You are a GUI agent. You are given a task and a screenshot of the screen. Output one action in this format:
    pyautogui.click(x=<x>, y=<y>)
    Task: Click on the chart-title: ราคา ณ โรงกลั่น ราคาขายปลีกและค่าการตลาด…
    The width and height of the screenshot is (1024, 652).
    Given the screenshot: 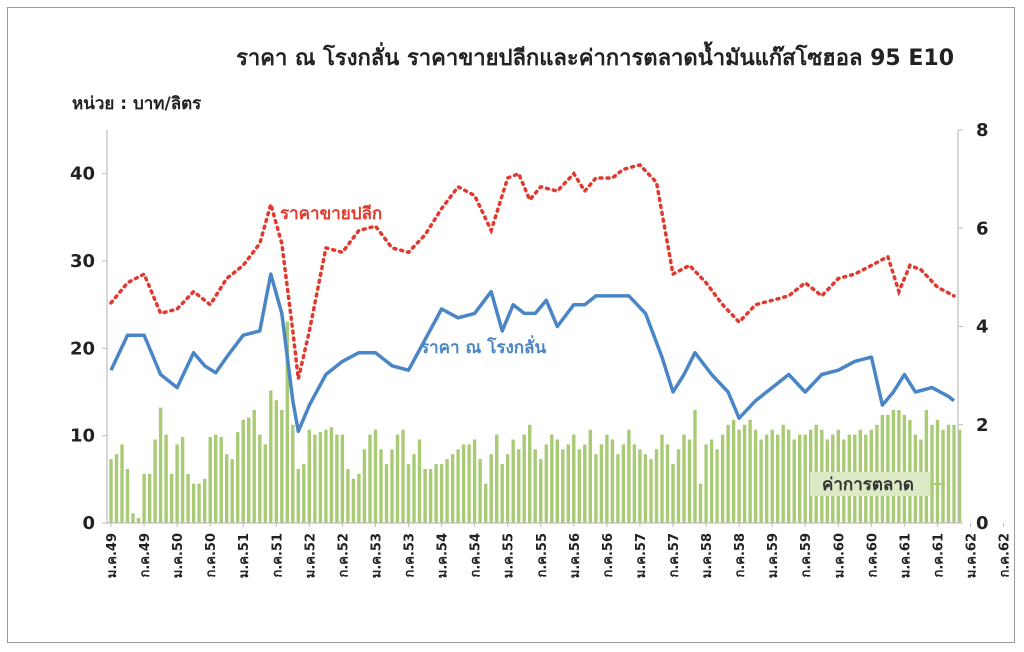 What is the action you would take?
    pyautogui.click(x=595, y=58)
    